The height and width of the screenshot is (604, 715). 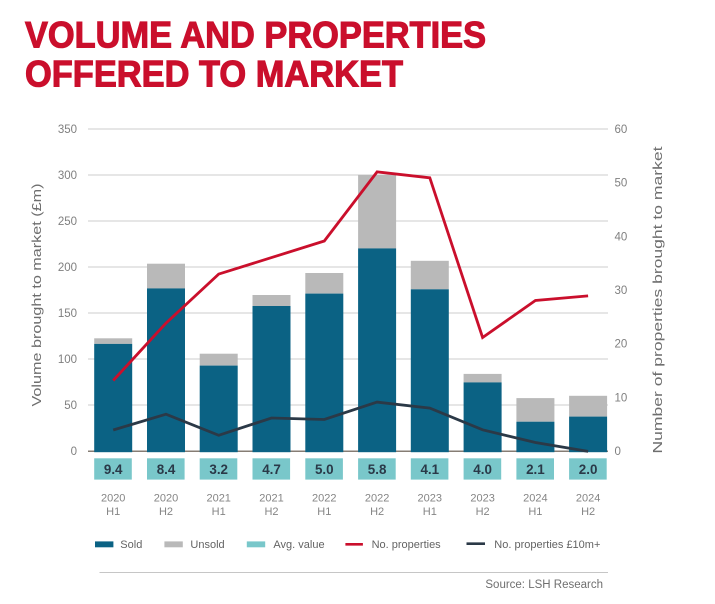 What do you see at coordinates (207, 545) in the screenshot?
I see `svg-text: Unsold` at bounding box center [207, 545].